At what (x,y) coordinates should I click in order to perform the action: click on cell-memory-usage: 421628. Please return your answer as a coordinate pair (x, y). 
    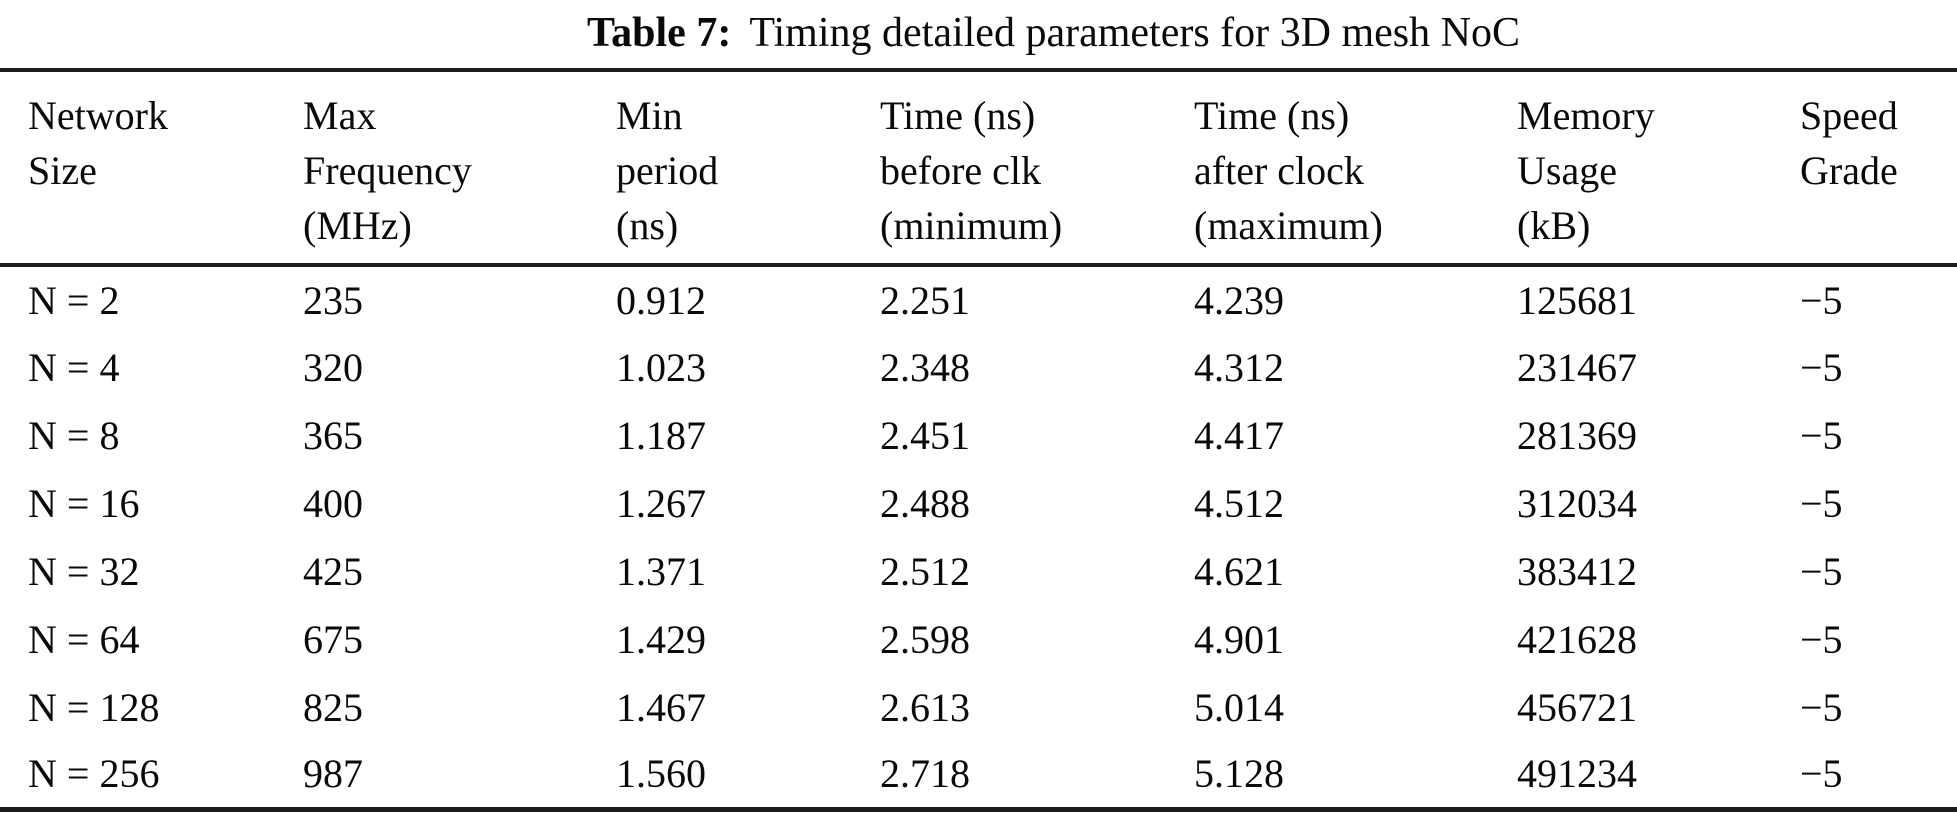
    Looking at the image, I should click on (1577, 639).